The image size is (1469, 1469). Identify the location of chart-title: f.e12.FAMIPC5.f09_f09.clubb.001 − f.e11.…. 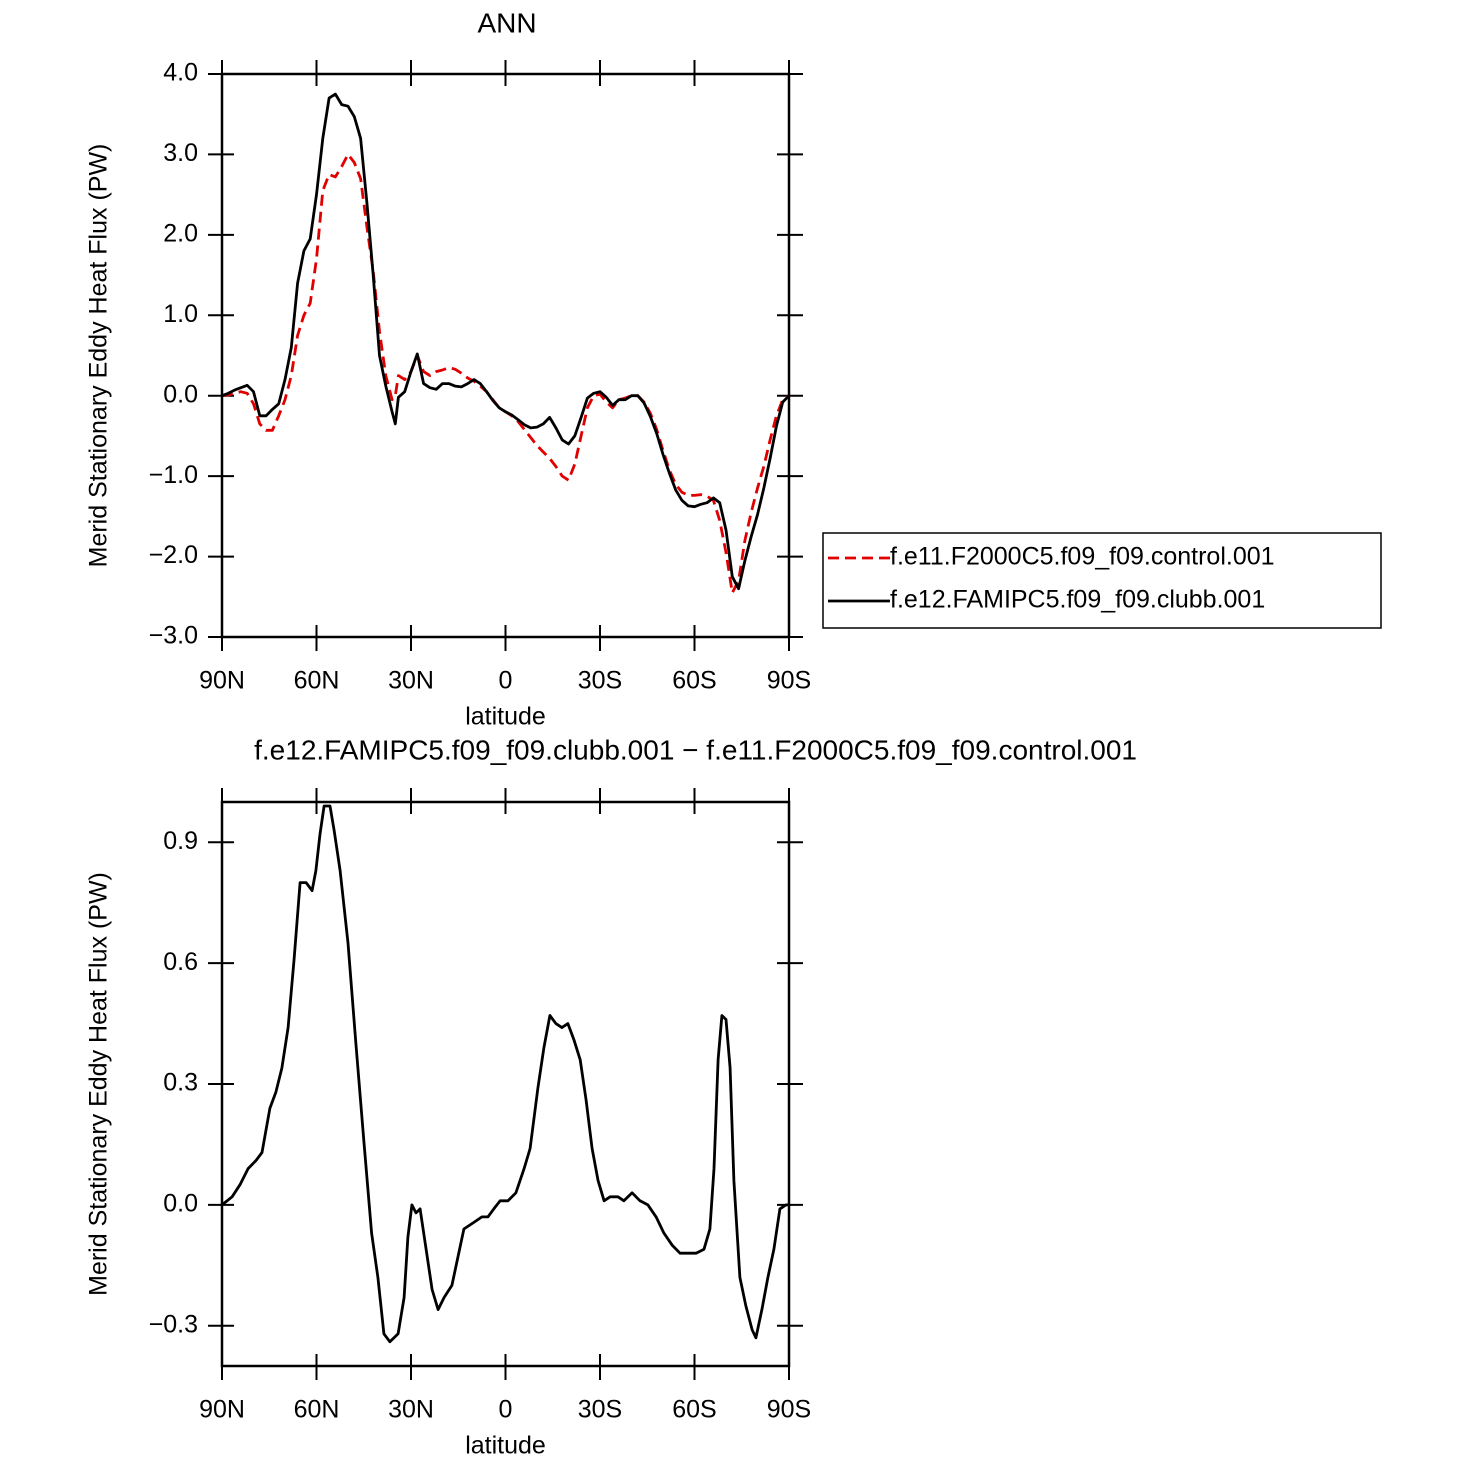
(695, 749).